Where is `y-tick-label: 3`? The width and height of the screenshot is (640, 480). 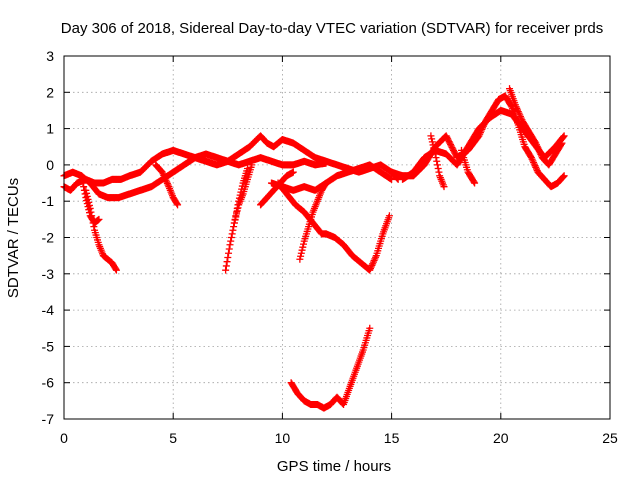 y-tick-label: 3 is located at coordinates (50, 56).